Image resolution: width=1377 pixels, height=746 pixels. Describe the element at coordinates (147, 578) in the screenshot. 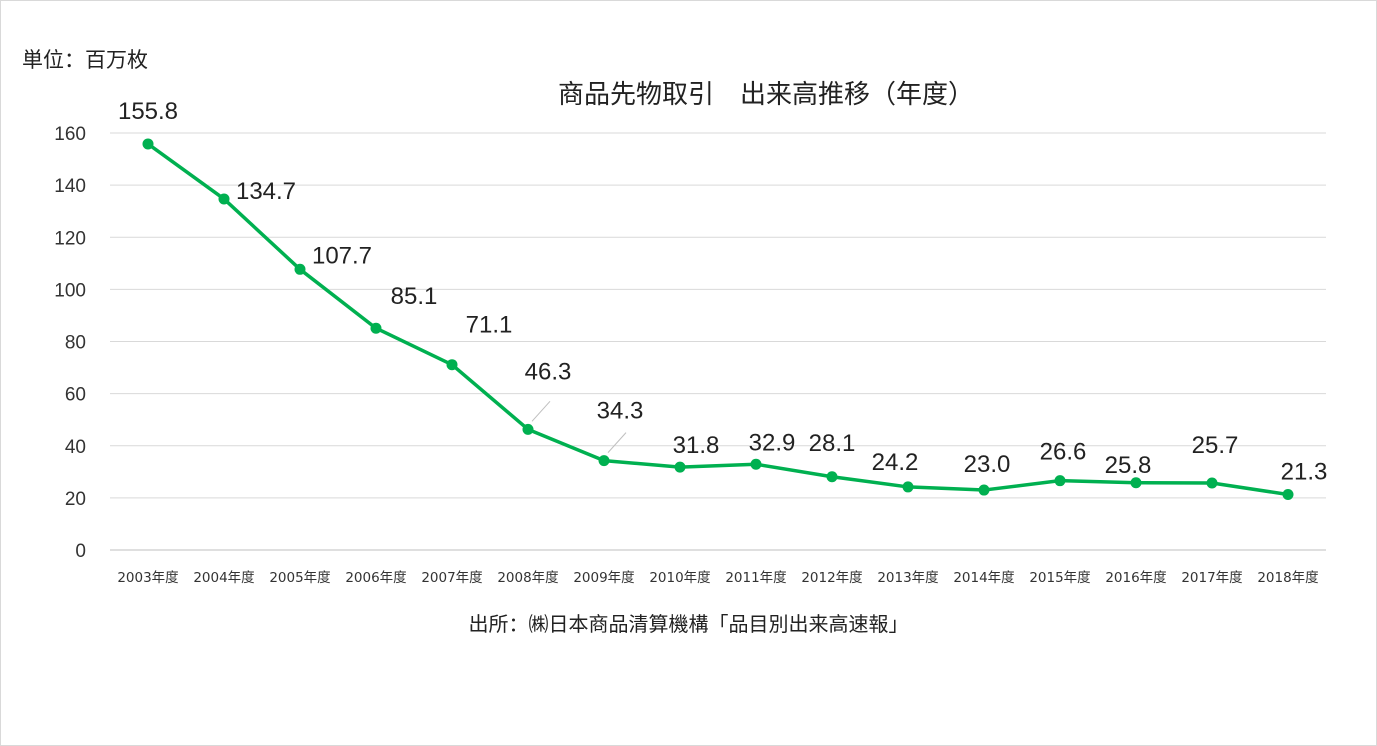

I see `x-tick-label: 2003年度` at that location.